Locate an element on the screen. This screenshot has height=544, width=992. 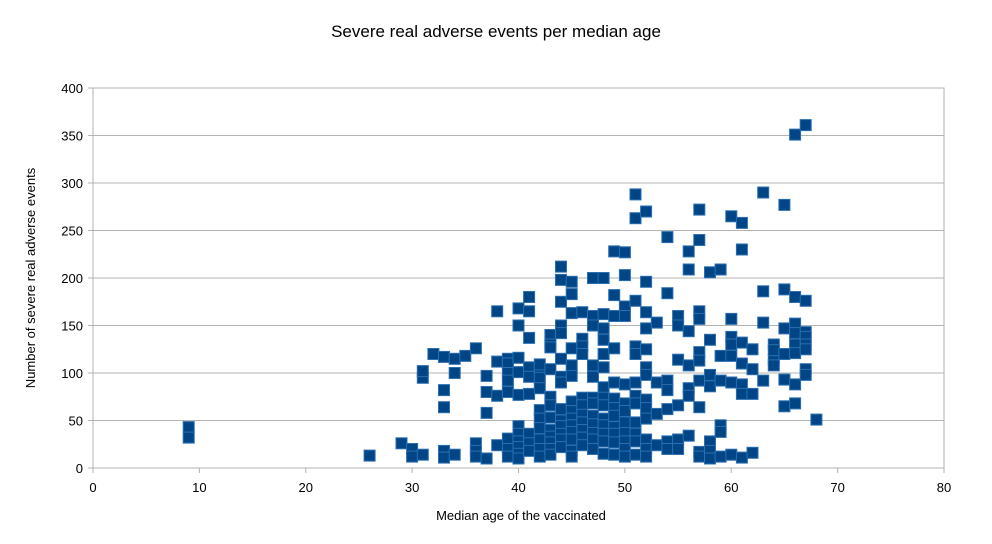
x-tick-label: 50 is located at coordinates (625, 487).